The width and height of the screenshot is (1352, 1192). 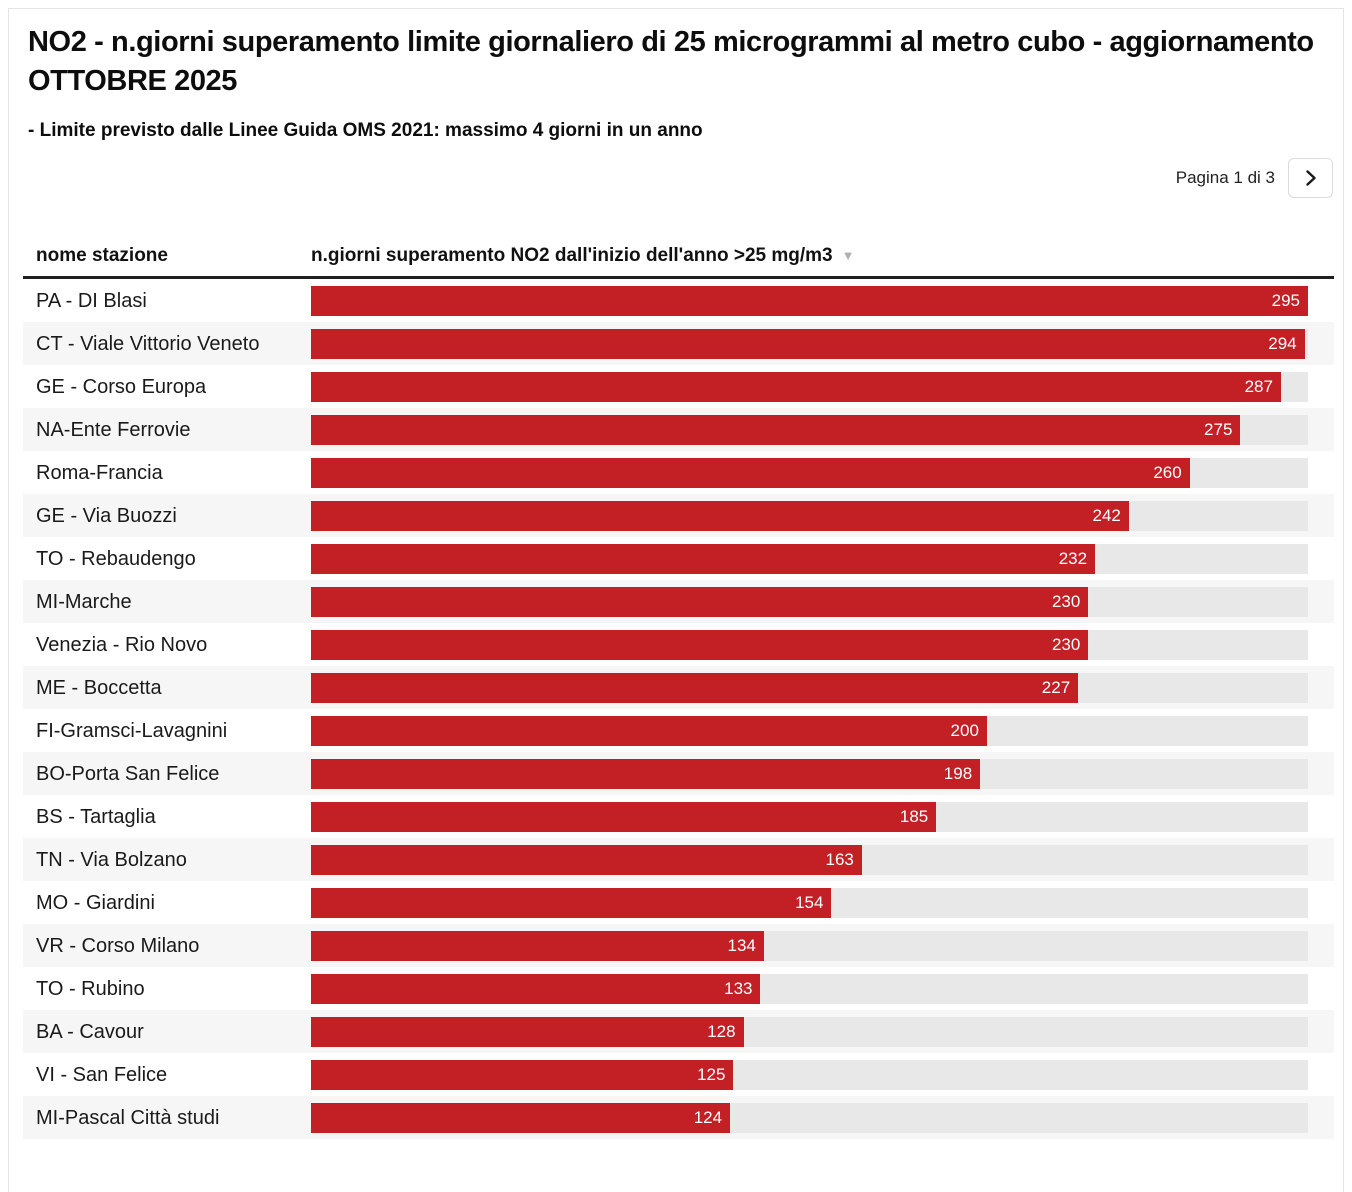 I want to click on bar-value-label: 134, so click(x=741, y=945).